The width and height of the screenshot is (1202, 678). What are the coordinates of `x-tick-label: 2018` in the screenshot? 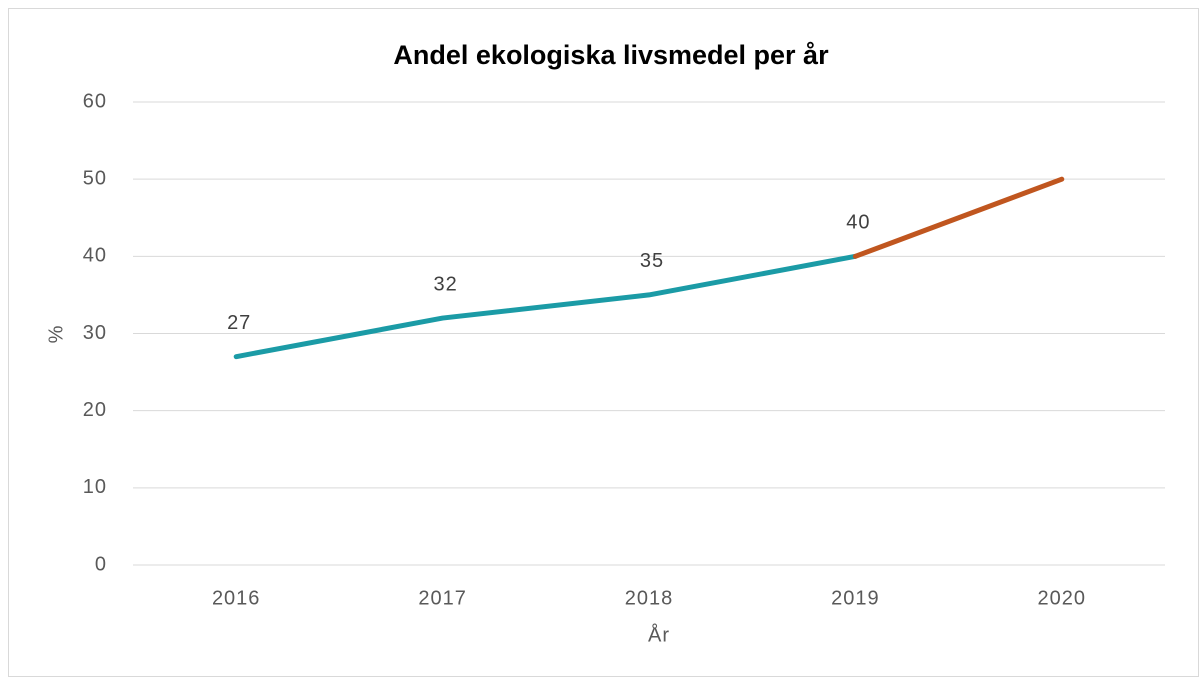 It's located at (649, 598).